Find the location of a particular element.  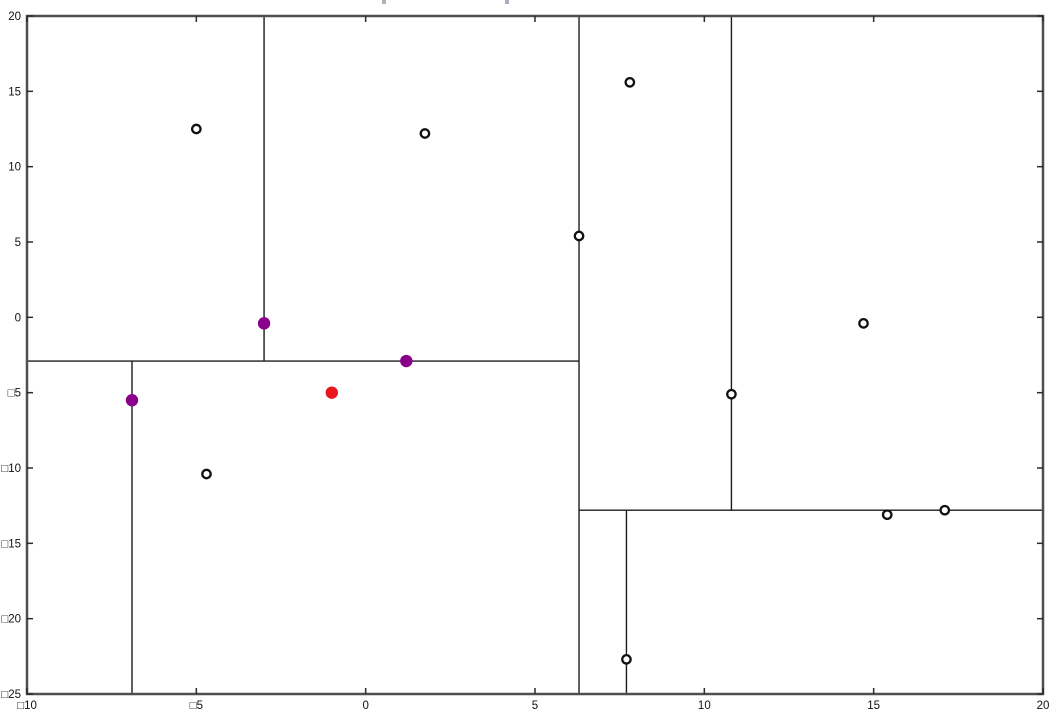

x-tick-label: 20 is located at coordinates (1043, 706).